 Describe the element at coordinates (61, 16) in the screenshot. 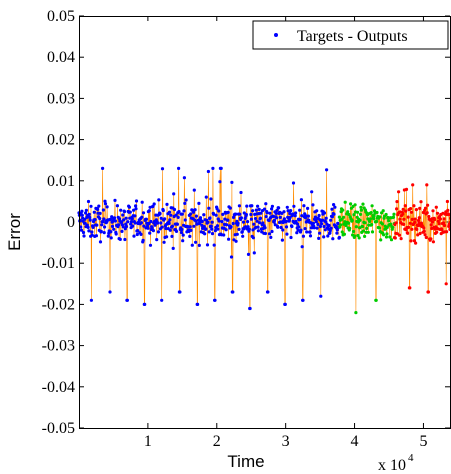

I see `y-tick-label: 0.05` at that location.